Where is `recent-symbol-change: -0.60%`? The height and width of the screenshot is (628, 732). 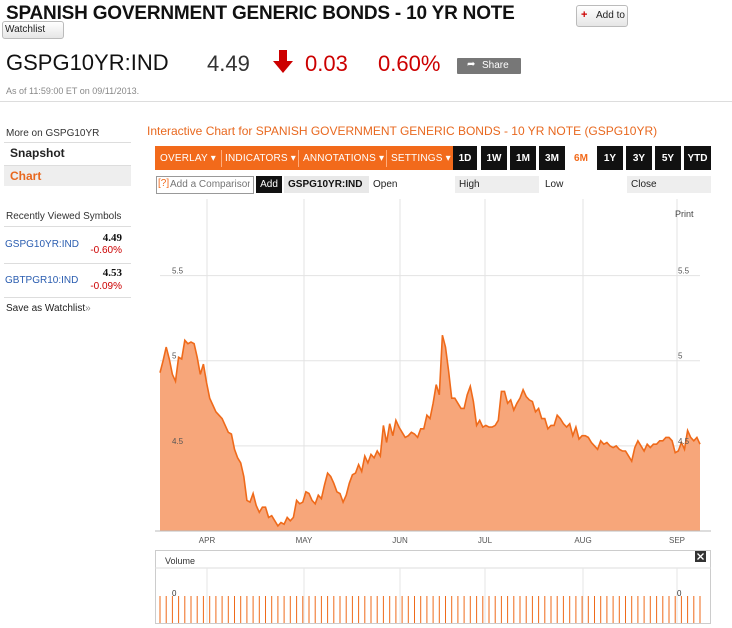
recent-symbol-change: -0.60% is located at coordinates (106, 250).